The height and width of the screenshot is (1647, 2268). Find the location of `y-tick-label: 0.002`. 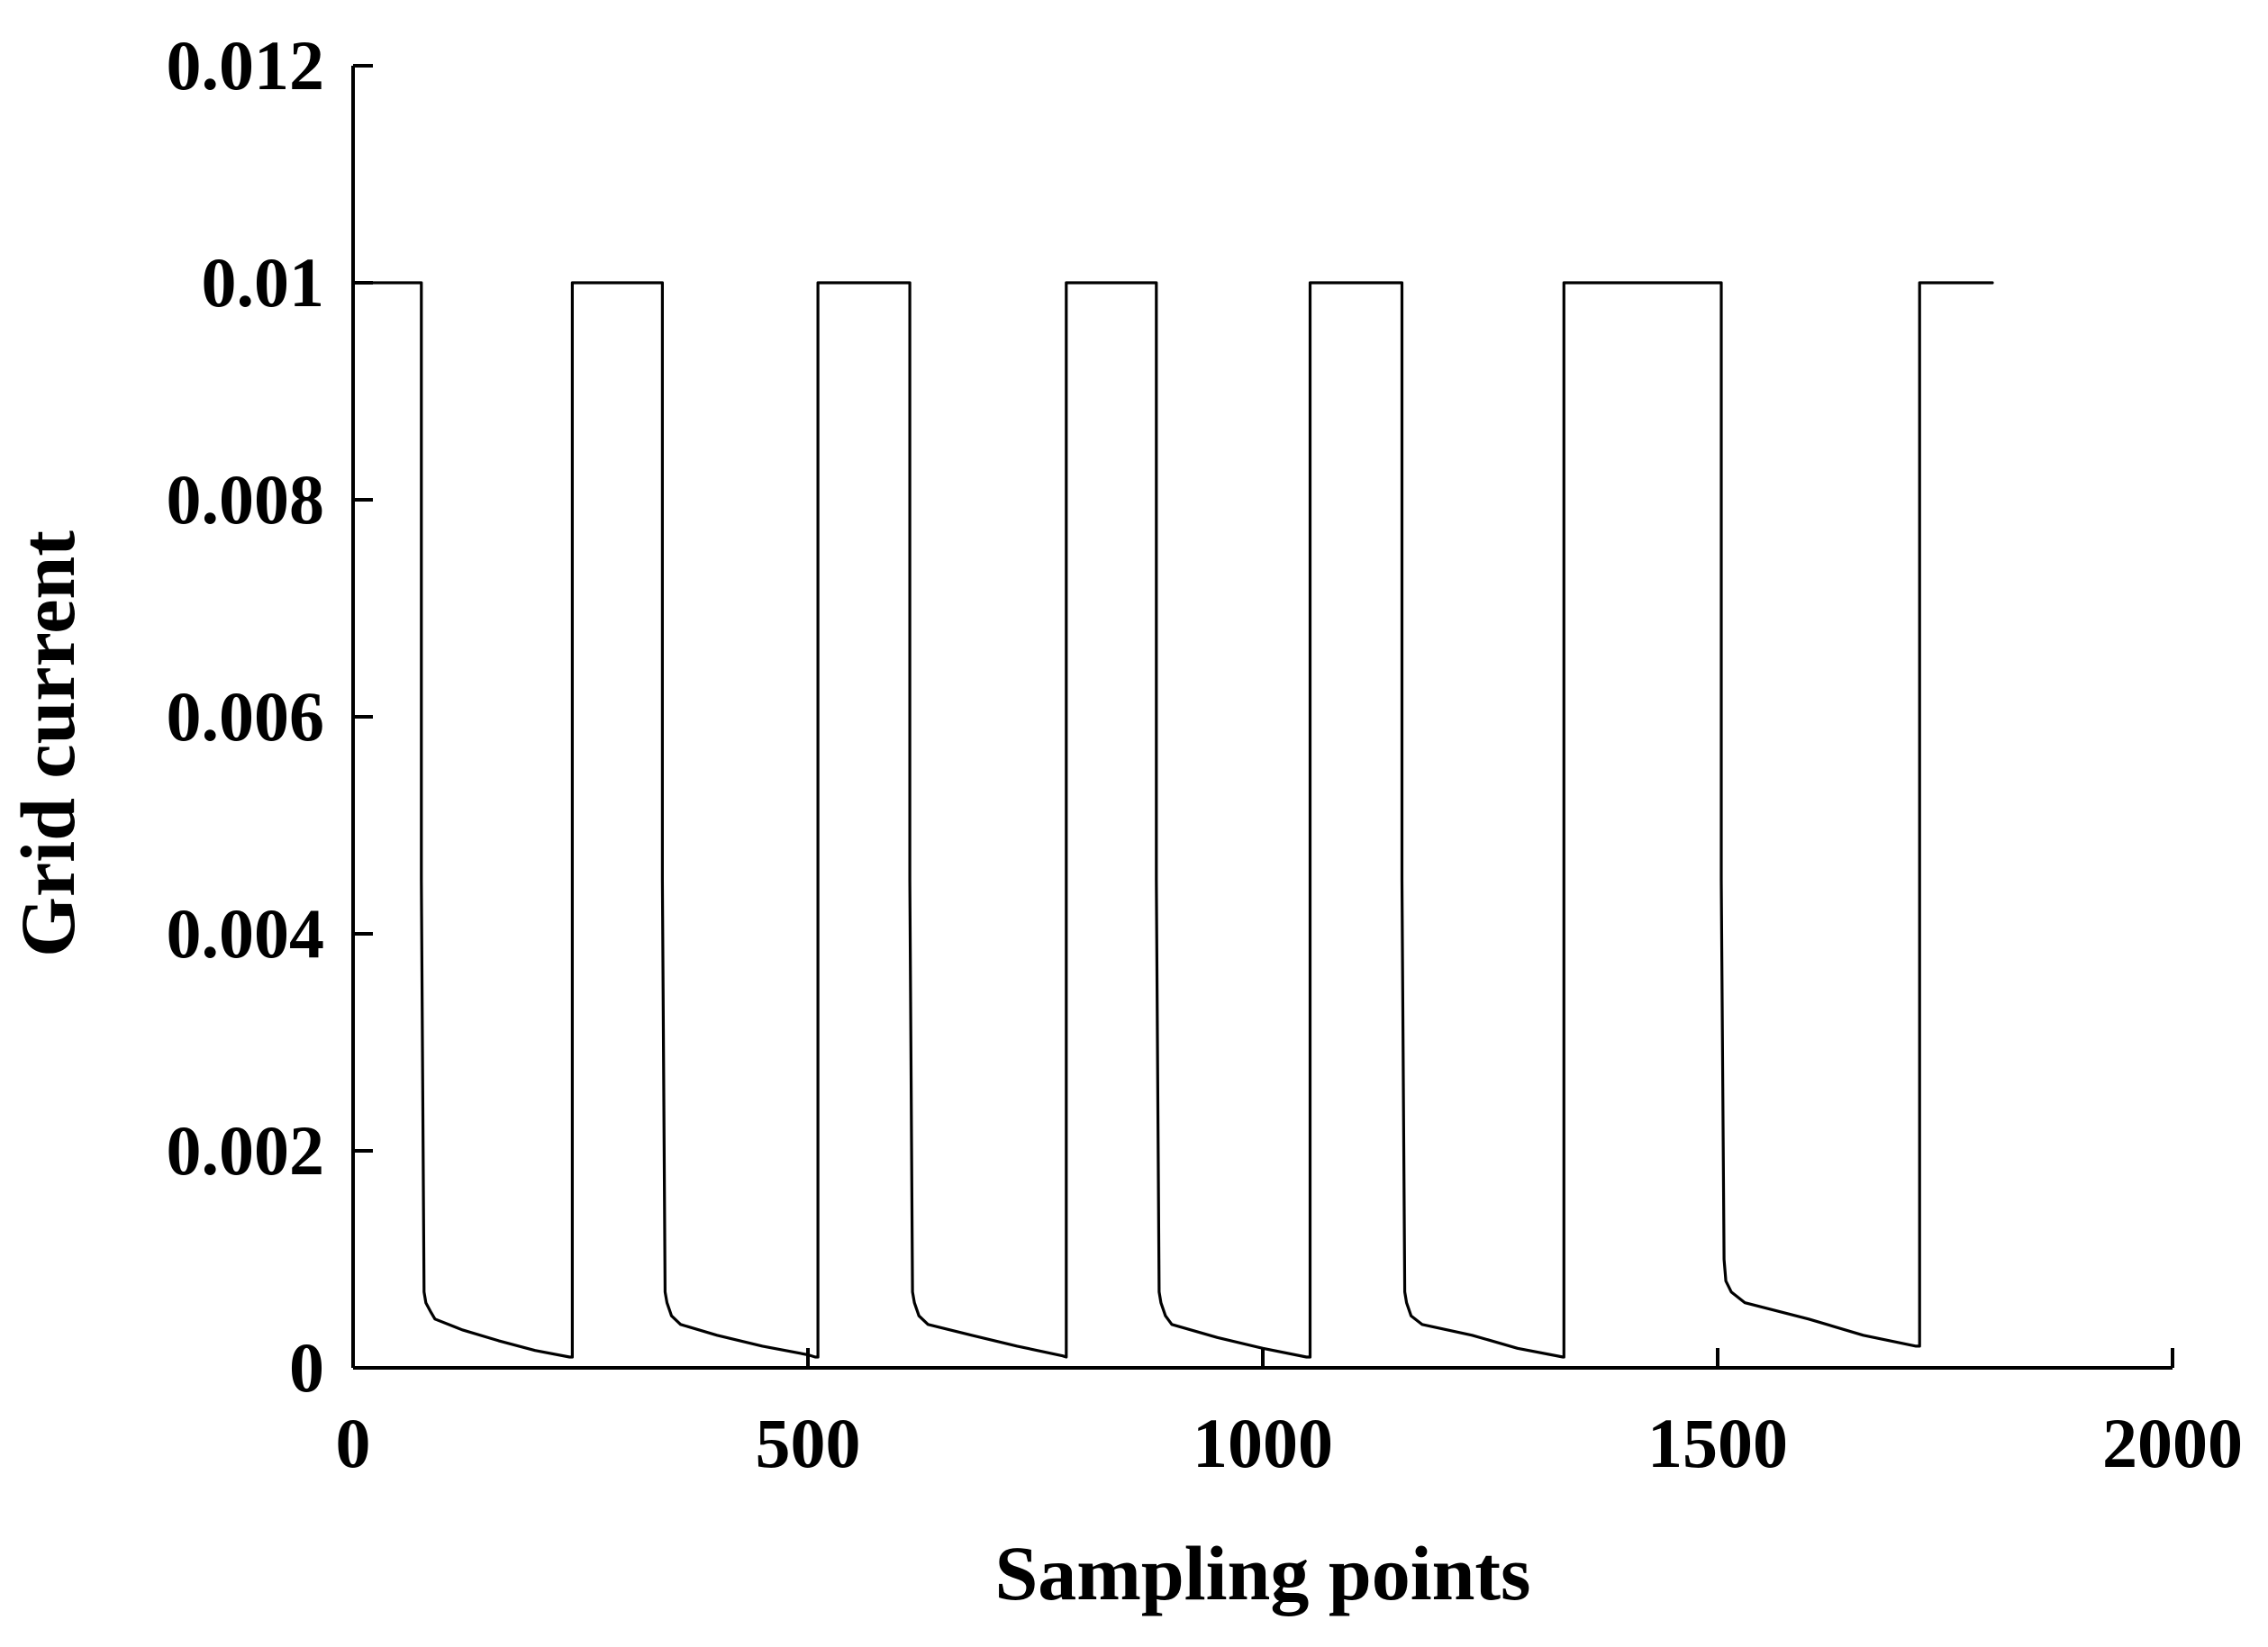

y-tick-label: 0.002 is located at coordinates (246, 1150).